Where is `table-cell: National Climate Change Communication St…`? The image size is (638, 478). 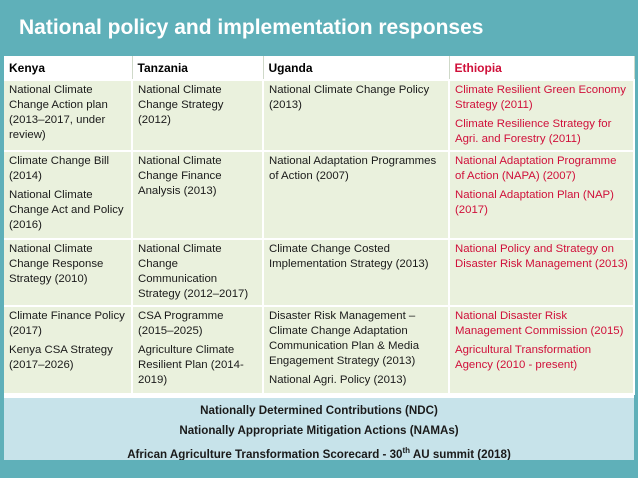 table-cell: National Climate Change Communication St… is located at coordinates (198, 273).